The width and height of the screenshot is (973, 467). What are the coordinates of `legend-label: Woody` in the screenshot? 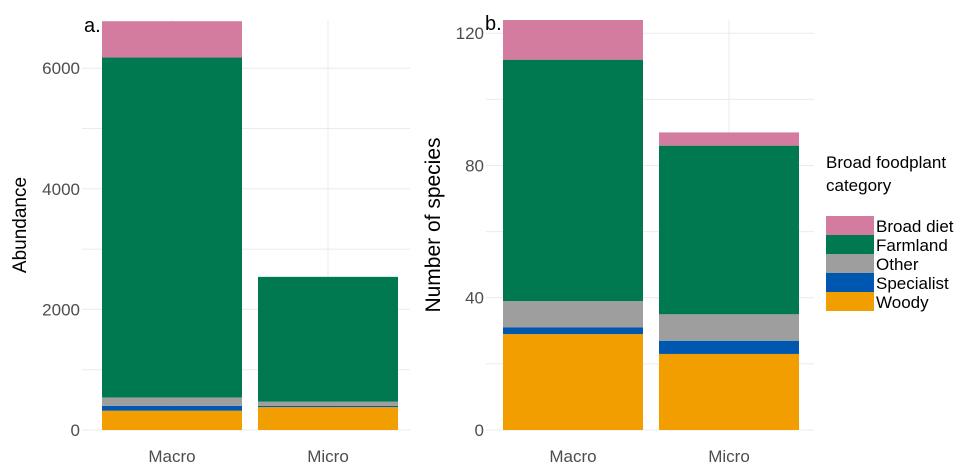 It's located at (902, 302).